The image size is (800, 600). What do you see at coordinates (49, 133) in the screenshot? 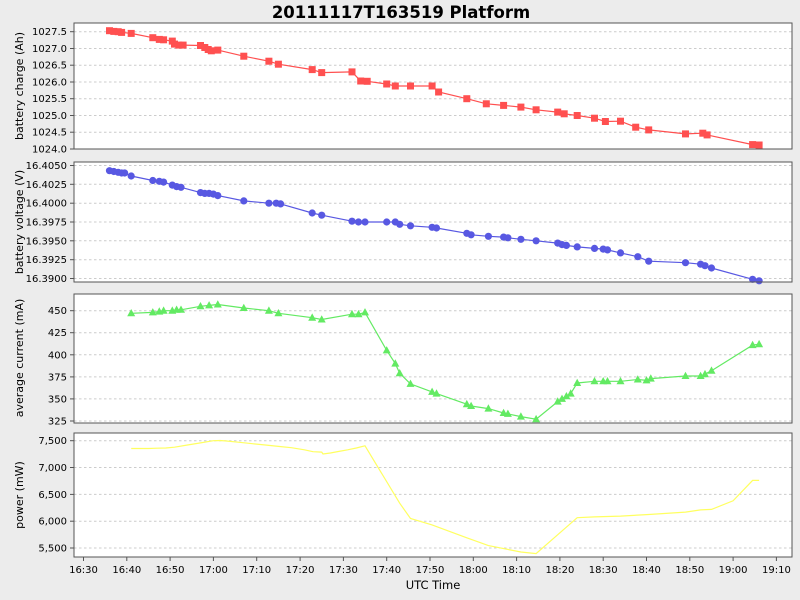
I see `y-tick-label: 1024.5` at bounding box center [49, 133].